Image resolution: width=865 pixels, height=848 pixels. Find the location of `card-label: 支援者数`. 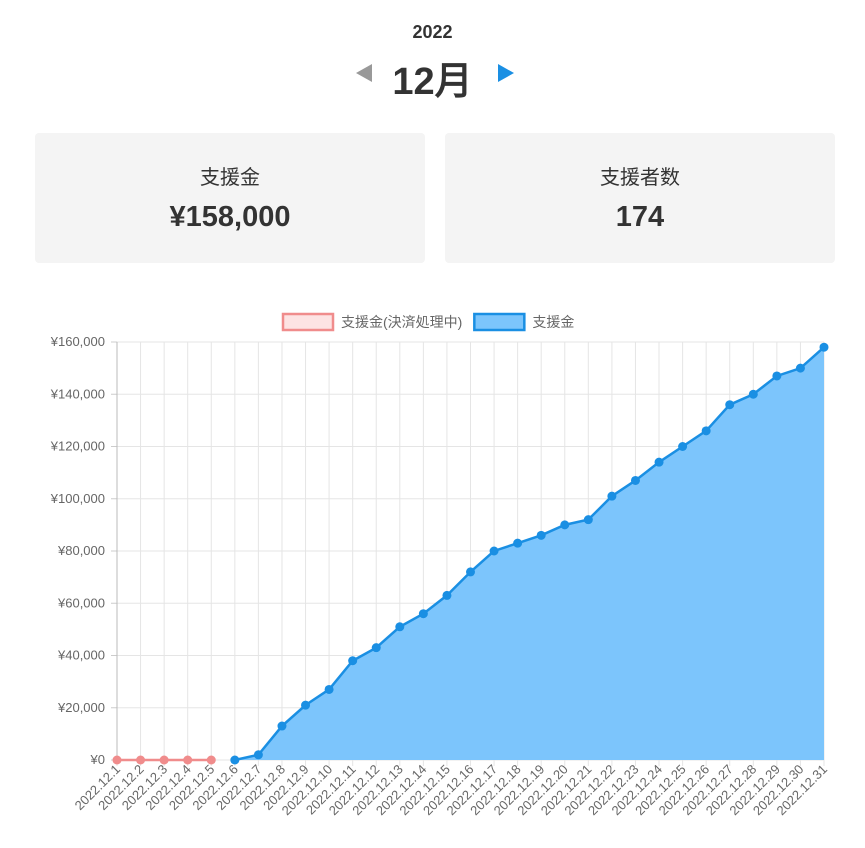

card-label: 支援者数 is located at coordinates (640, 178).